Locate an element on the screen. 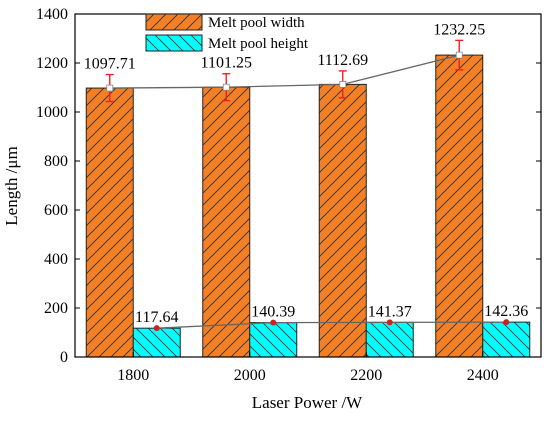 The height and width of the screenshot is (421, 550). legend-label-0: Melt pool width is located at coordinates (256, 23).